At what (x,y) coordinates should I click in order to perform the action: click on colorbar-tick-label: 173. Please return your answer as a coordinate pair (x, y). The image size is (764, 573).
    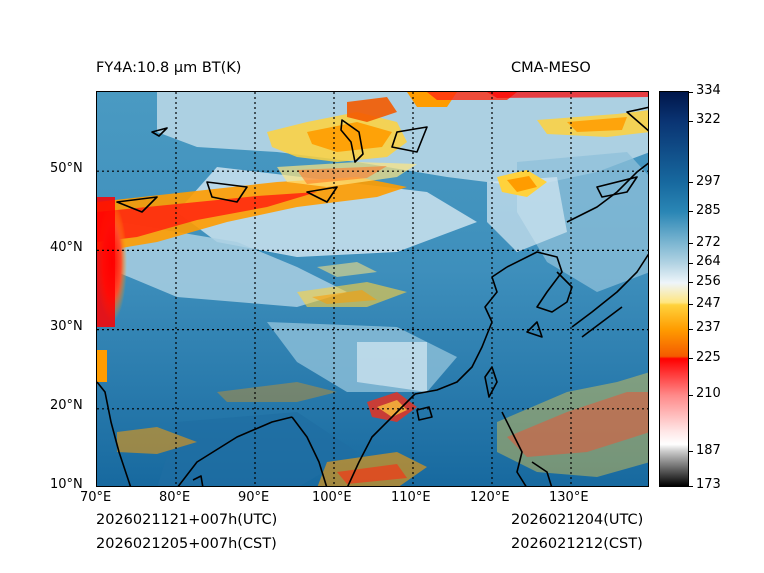
    Looking at the image, I should click on (708, 484).